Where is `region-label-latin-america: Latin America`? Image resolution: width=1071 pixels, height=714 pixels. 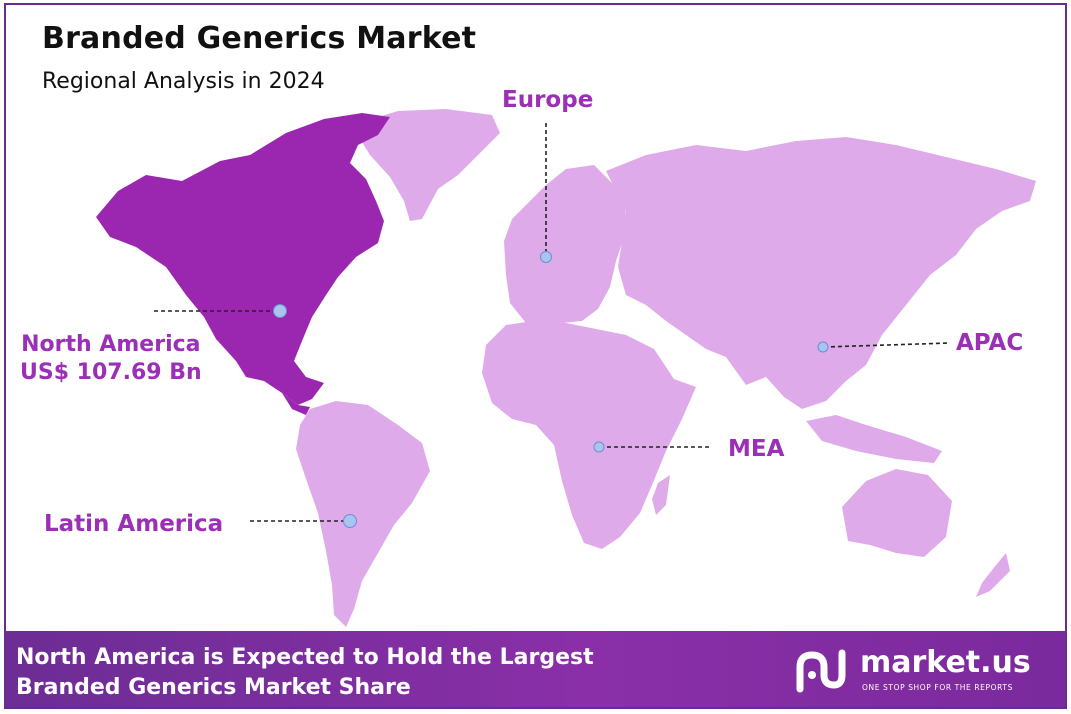 region-label-latin-america: Latin America is located at coordinates (134, 524).